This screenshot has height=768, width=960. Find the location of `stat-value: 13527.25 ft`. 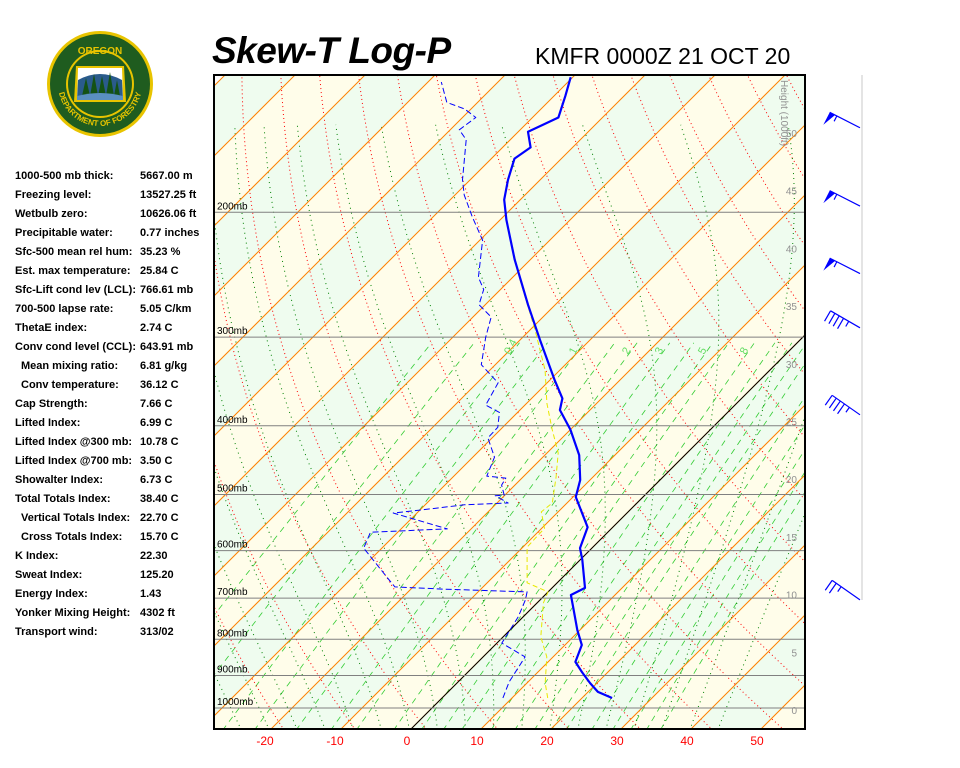

stat-value: 13527.25 ft is located at coordinates (168, 195).